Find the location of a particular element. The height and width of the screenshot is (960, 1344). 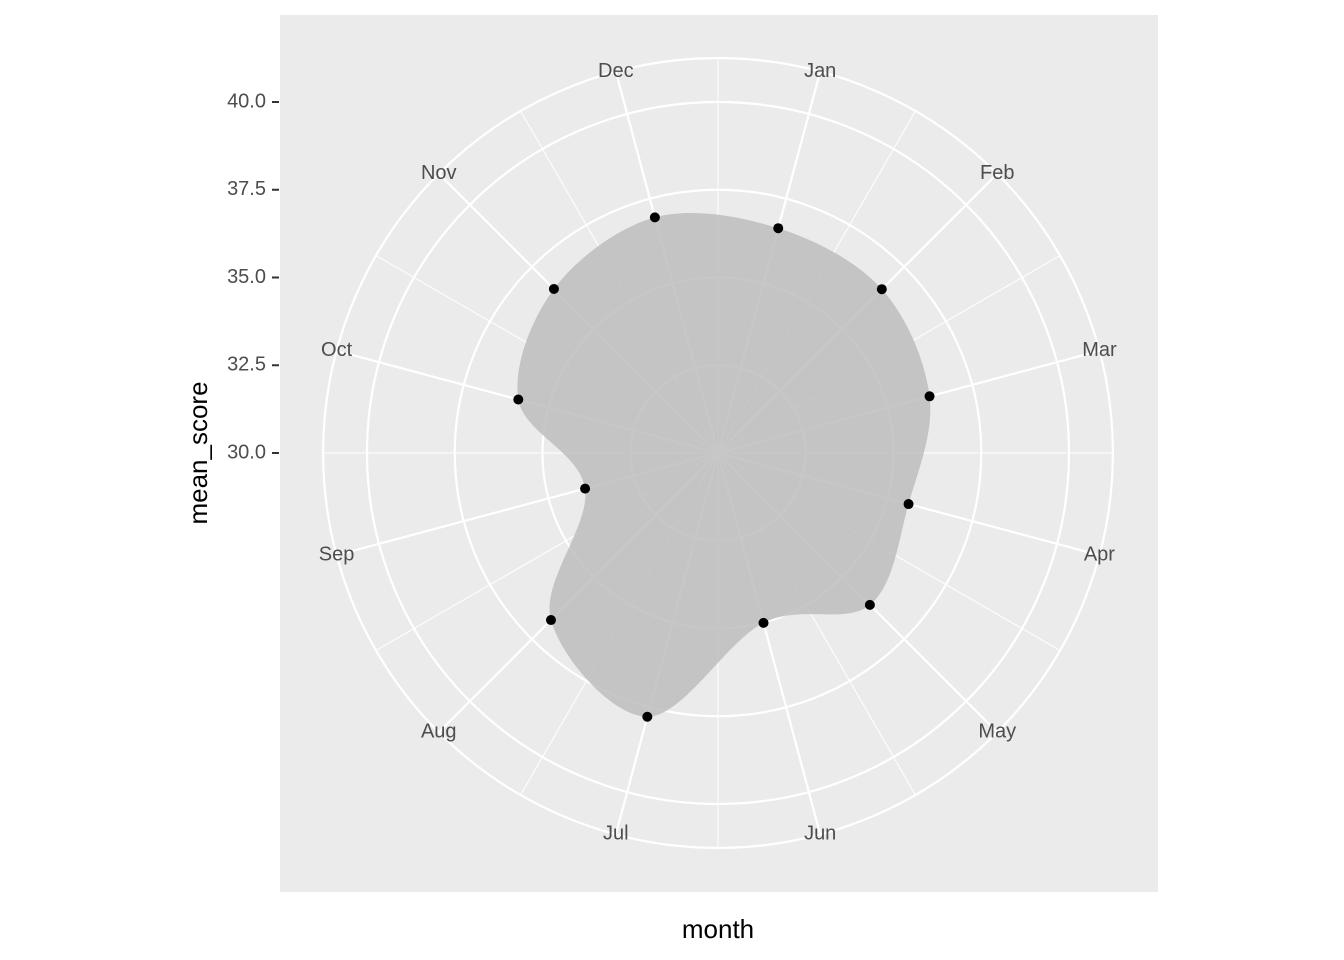

x-tick-label: Dec is located at coordinates (616, 71).